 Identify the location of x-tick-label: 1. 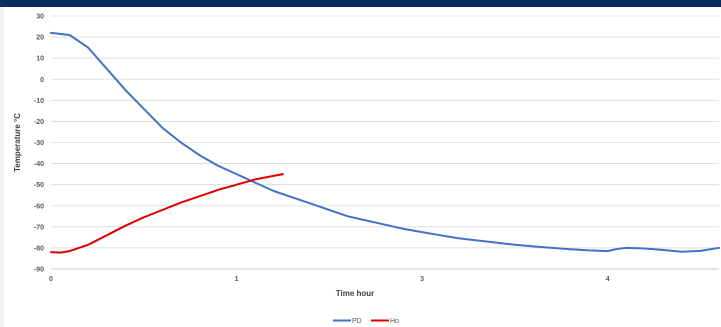
(237, 279).